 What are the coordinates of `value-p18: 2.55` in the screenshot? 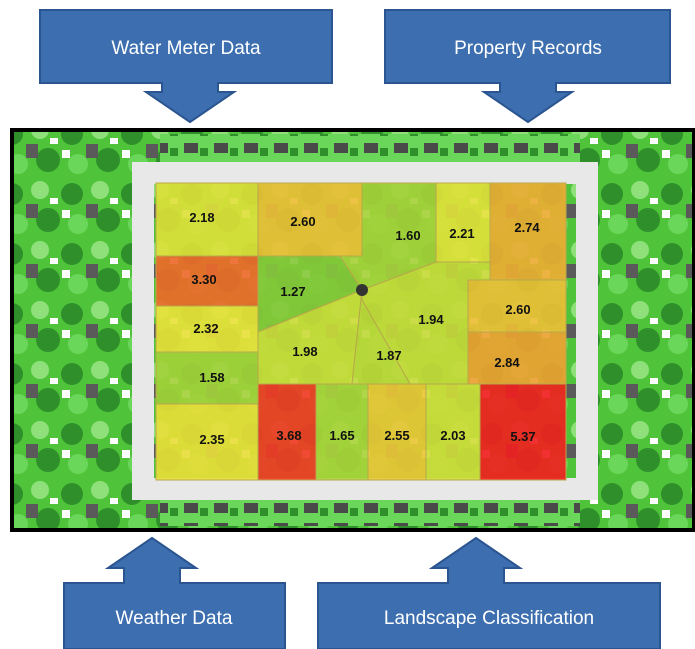 It's located at (396, 435).